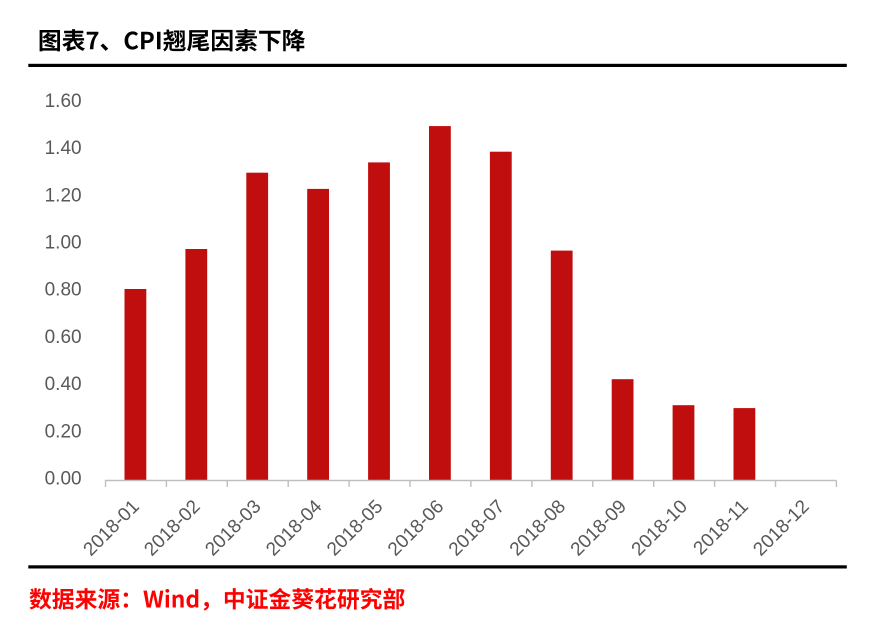 Image resolution: width=870 pixels, height=631 pixels. I want to click on svg-text: 0.40, so click(63, 384).